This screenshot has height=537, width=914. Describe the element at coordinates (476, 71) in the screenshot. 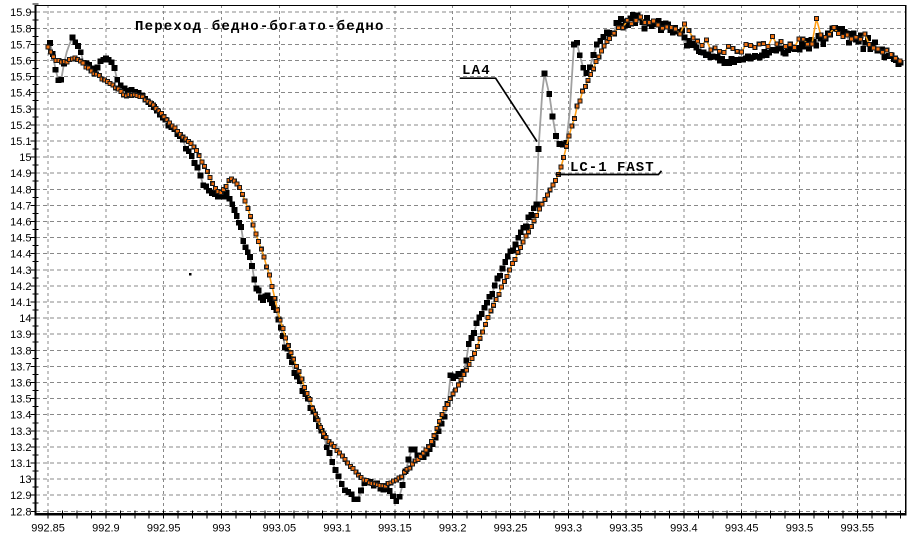

I see `svg-text: LA4` at that location.